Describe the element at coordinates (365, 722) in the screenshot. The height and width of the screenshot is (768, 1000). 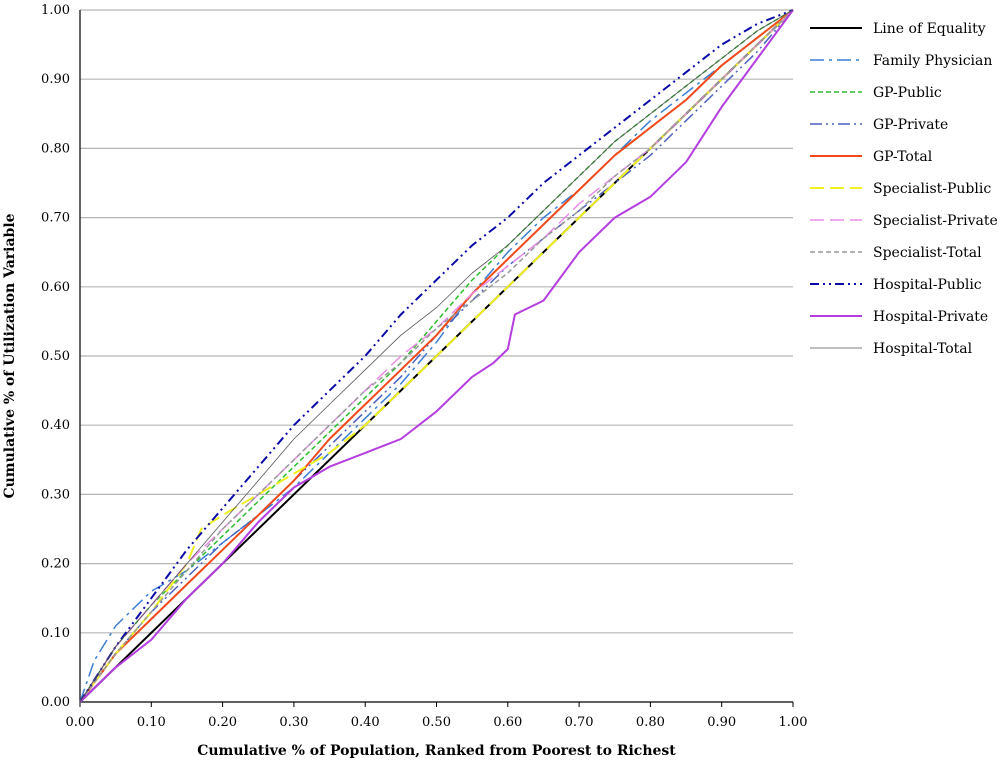
I see `x-tick-label: 0.40` at that location.